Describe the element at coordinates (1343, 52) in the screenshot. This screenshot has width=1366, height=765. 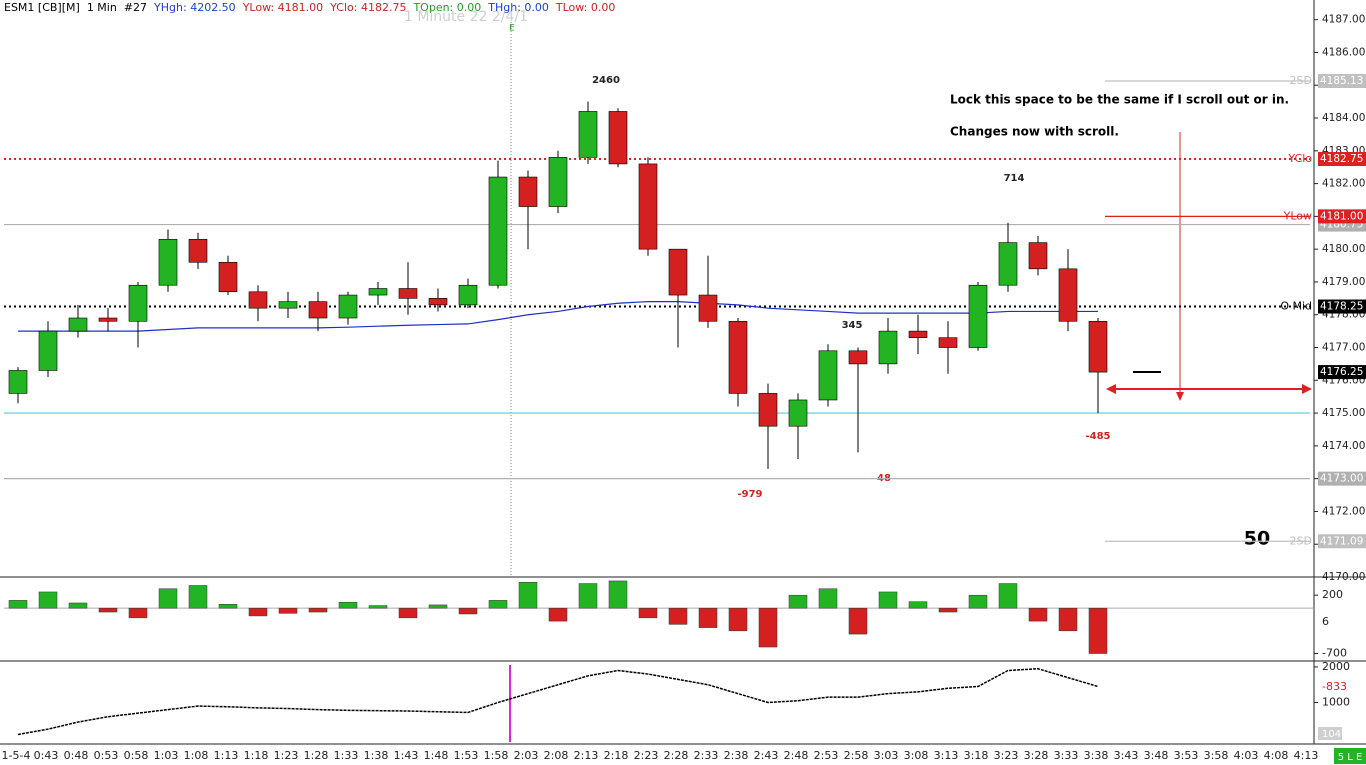
I see `y-tick-label: 4186.00` at that location.